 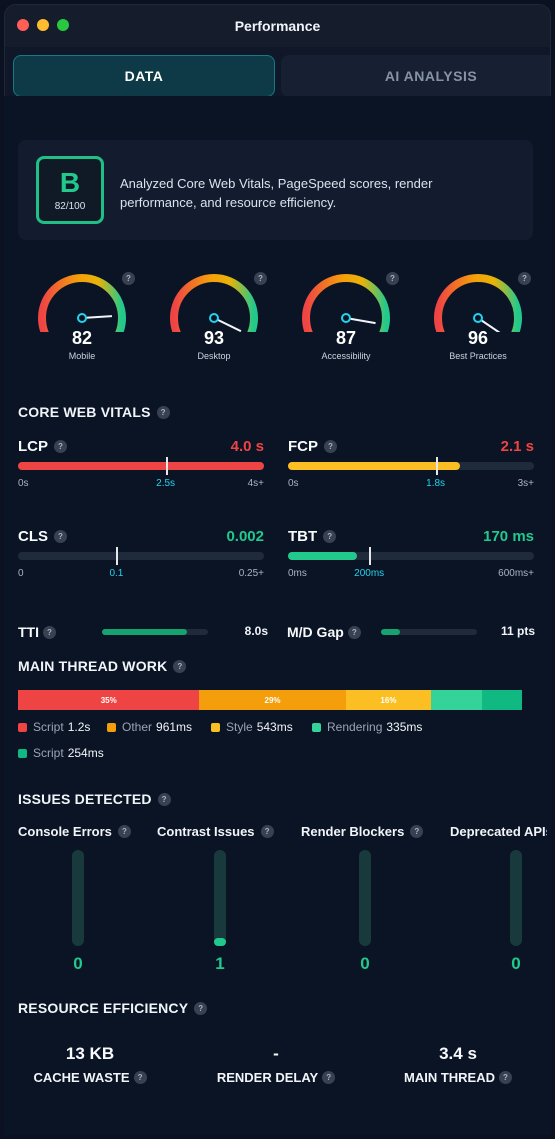 What do you see at coordinates (239, 727) in the screenshot?
I see `legend-name: Style` at bounding box center [239, 727].